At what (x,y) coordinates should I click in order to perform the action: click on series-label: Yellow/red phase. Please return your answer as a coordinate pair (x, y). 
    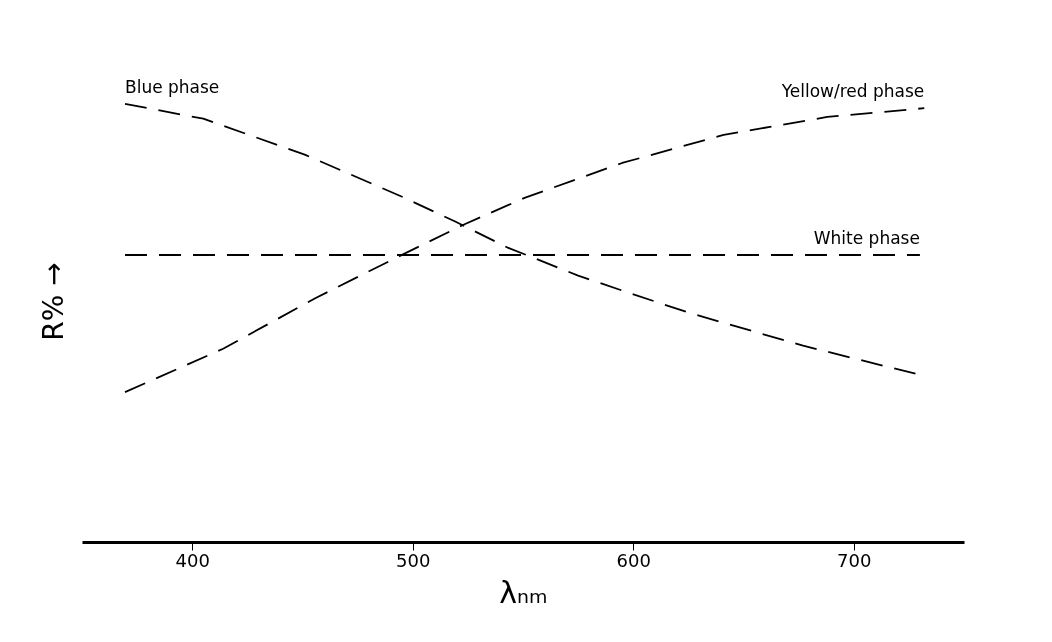
    Looking at the image, I should click on (852, 91).